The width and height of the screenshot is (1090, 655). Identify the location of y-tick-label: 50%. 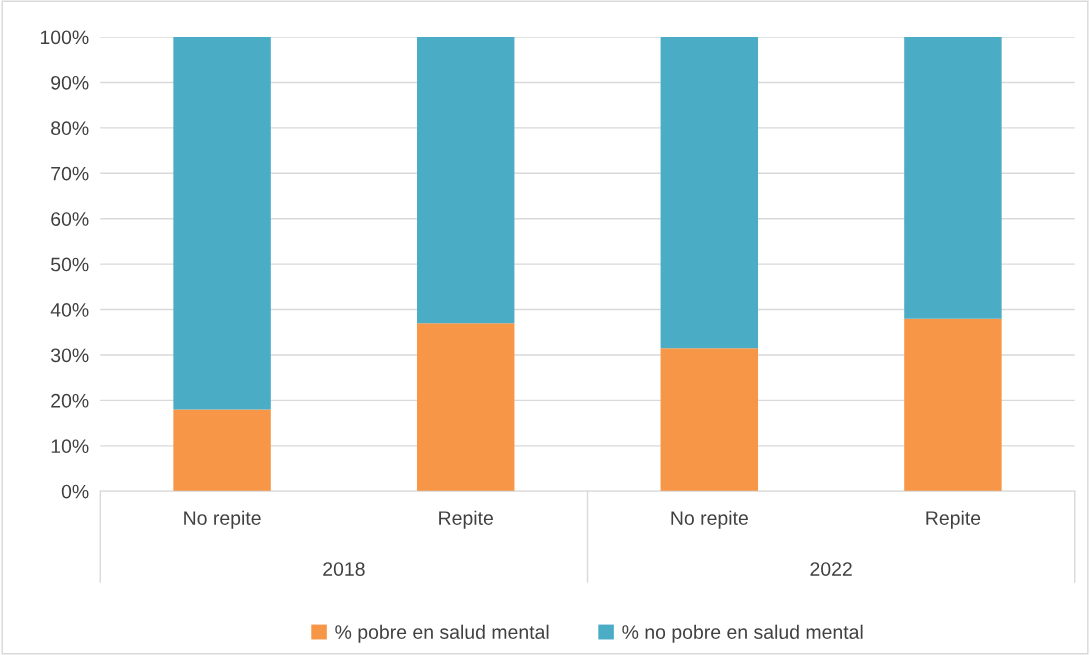
(70, 264).